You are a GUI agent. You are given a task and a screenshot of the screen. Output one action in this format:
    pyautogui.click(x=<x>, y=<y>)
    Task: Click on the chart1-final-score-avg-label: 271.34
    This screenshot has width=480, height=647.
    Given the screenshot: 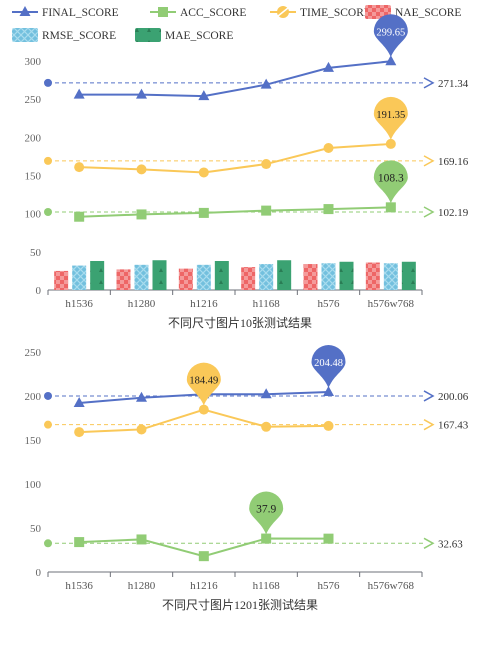 What is the action you would take?
    pyautogui.click(x=453, y=84)
    